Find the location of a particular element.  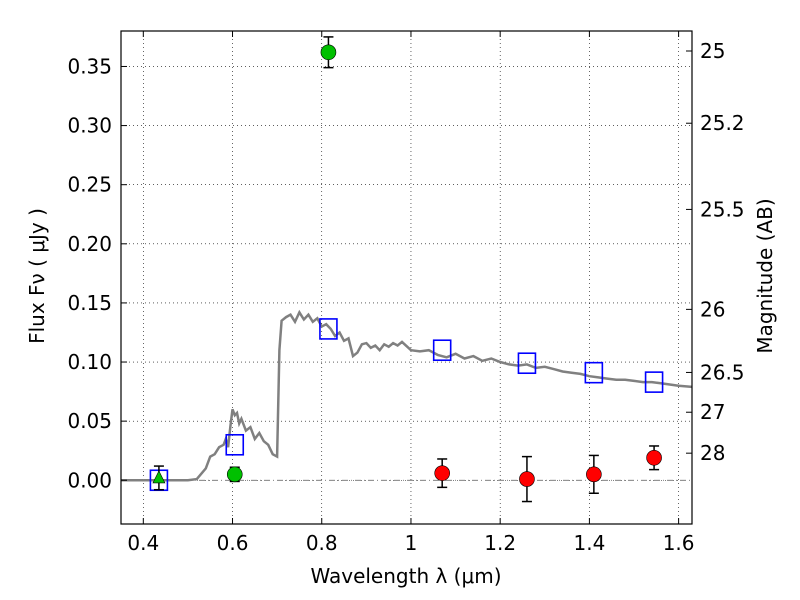

upper-limit-marker is located at coordinates (159, 477).